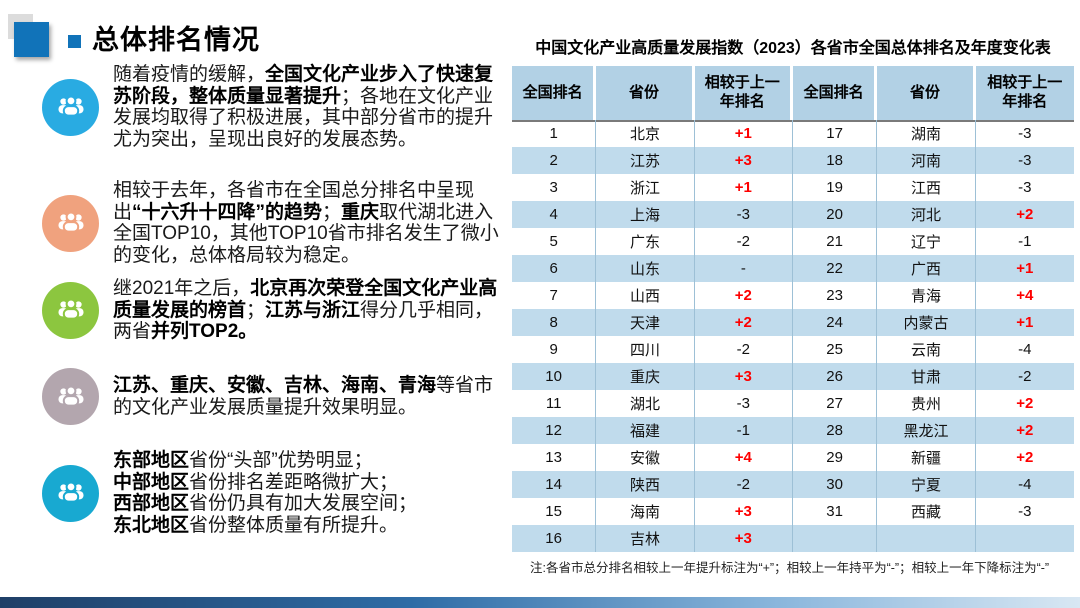 Image resolution: width=1080 pixels, height=608 pixels. What do you see at coordinates (645, 133) in the screenshot?
I see `province-cell: 北京` at bounding box center [645, 133].